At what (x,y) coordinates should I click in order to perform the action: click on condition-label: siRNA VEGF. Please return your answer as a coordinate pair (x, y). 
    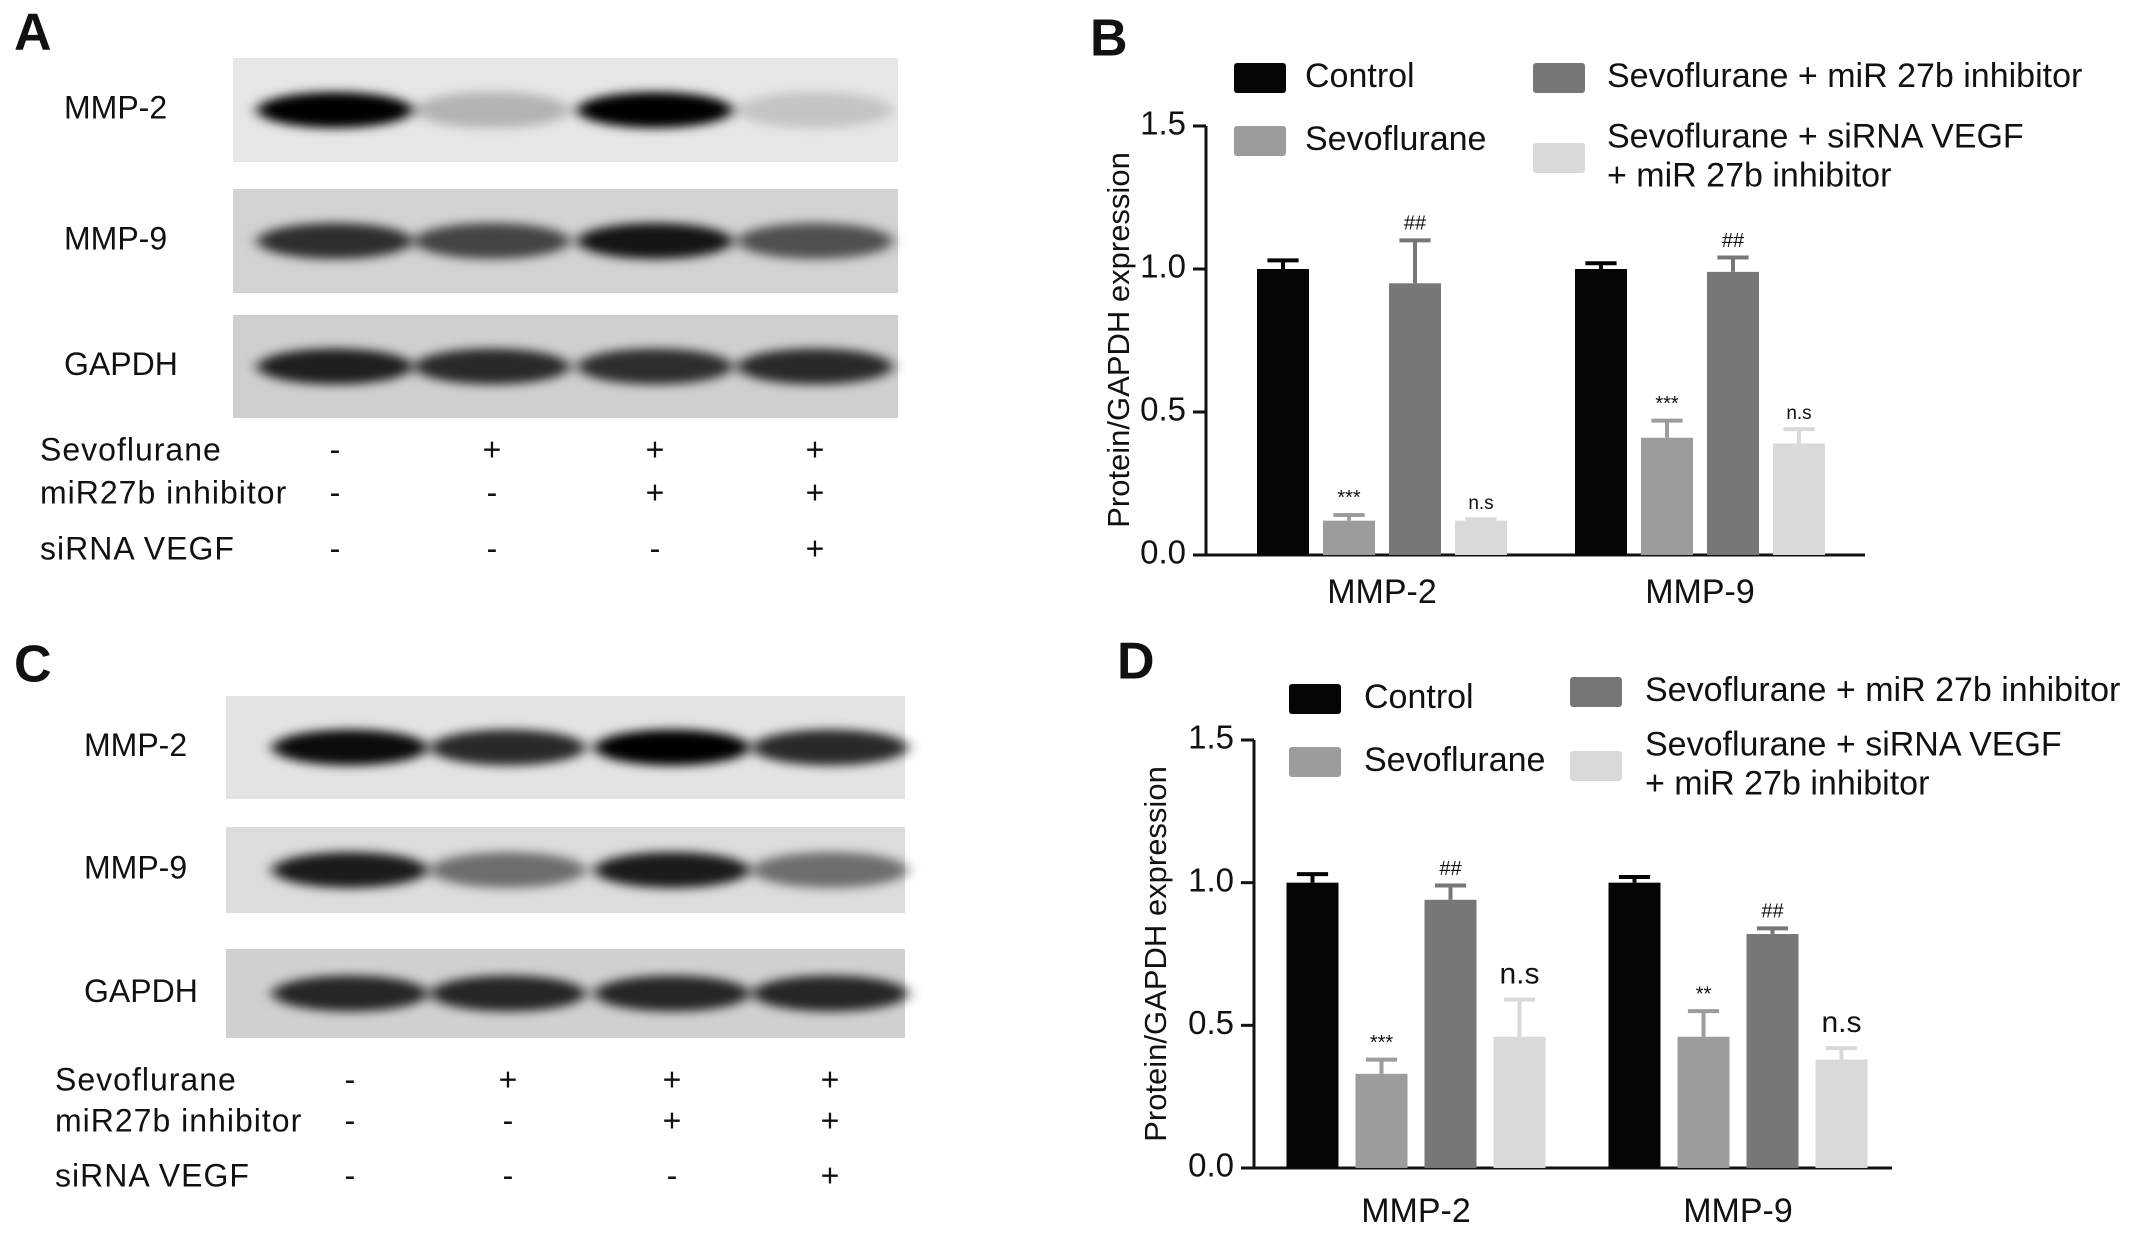
    Looking at the image, I should click on (152, 1175).